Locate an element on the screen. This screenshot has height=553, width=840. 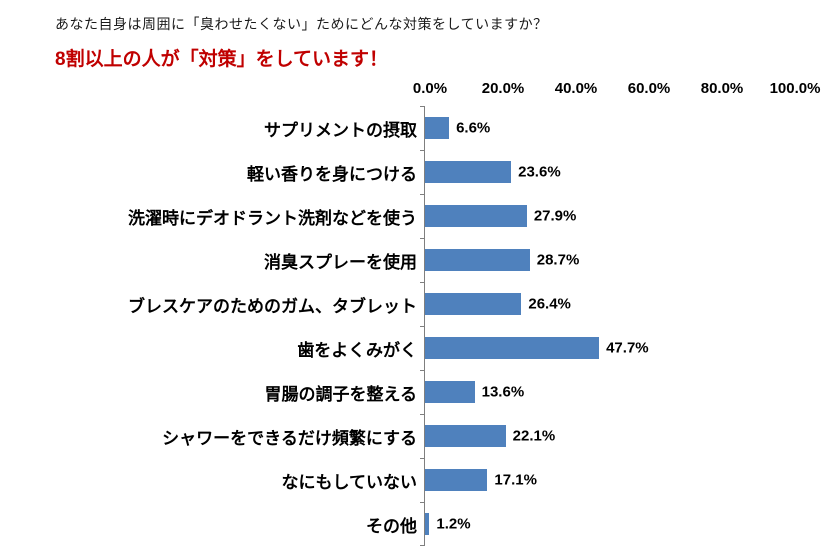
survey-question-title: あなた自身は周囲に「臭わせたくない」ためにどんな対策をしていますか？ is located at coordinates (301, 24).